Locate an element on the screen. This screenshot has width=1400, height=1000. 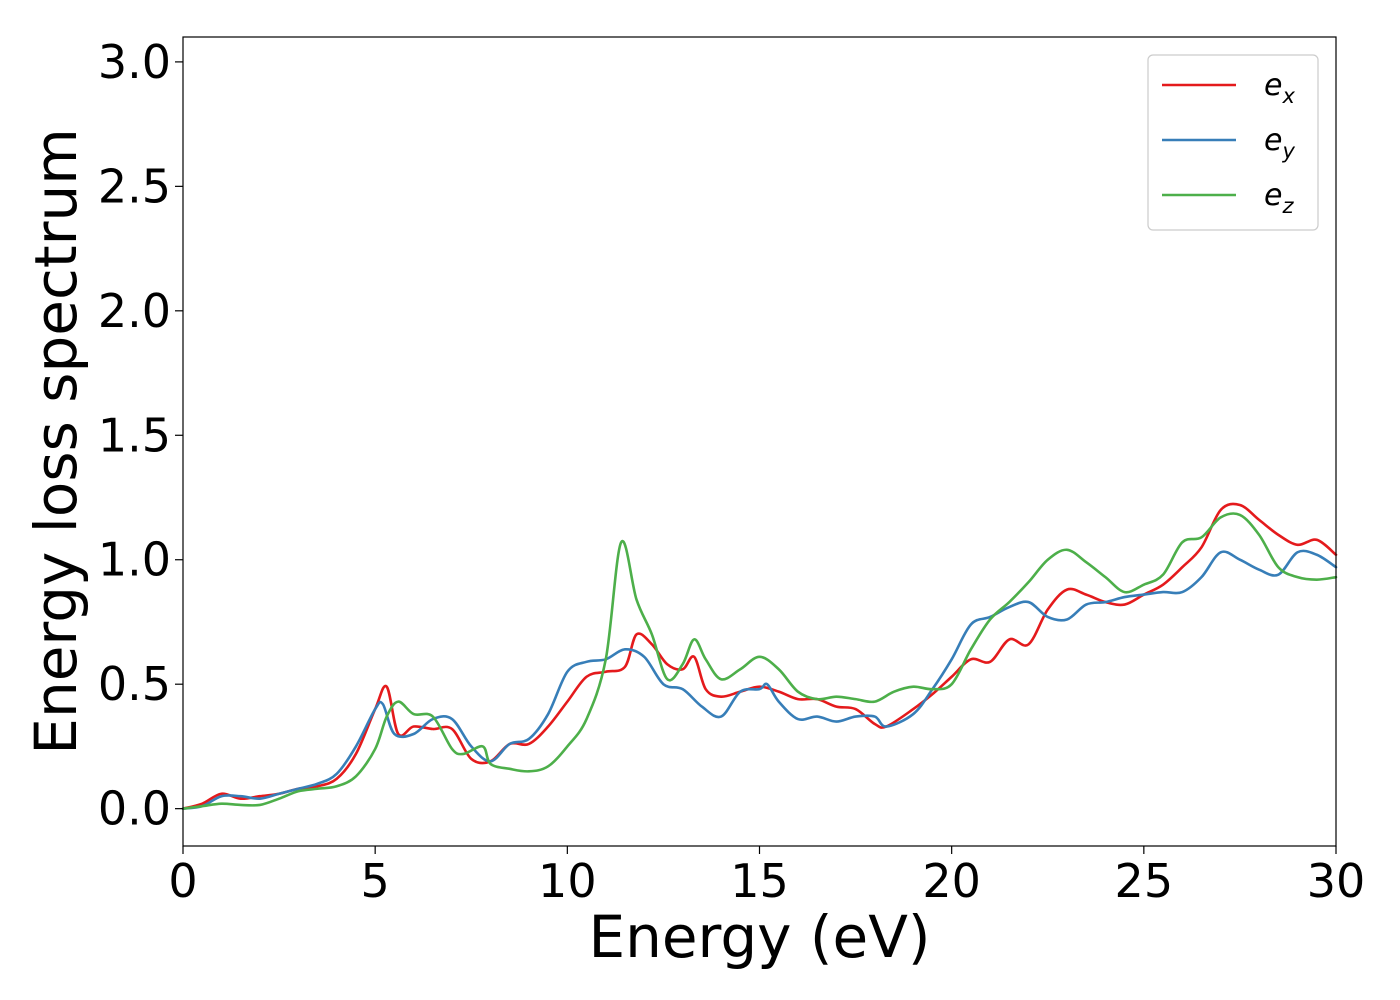
legend-label-y: ey is located at coordinates (1279, 143).